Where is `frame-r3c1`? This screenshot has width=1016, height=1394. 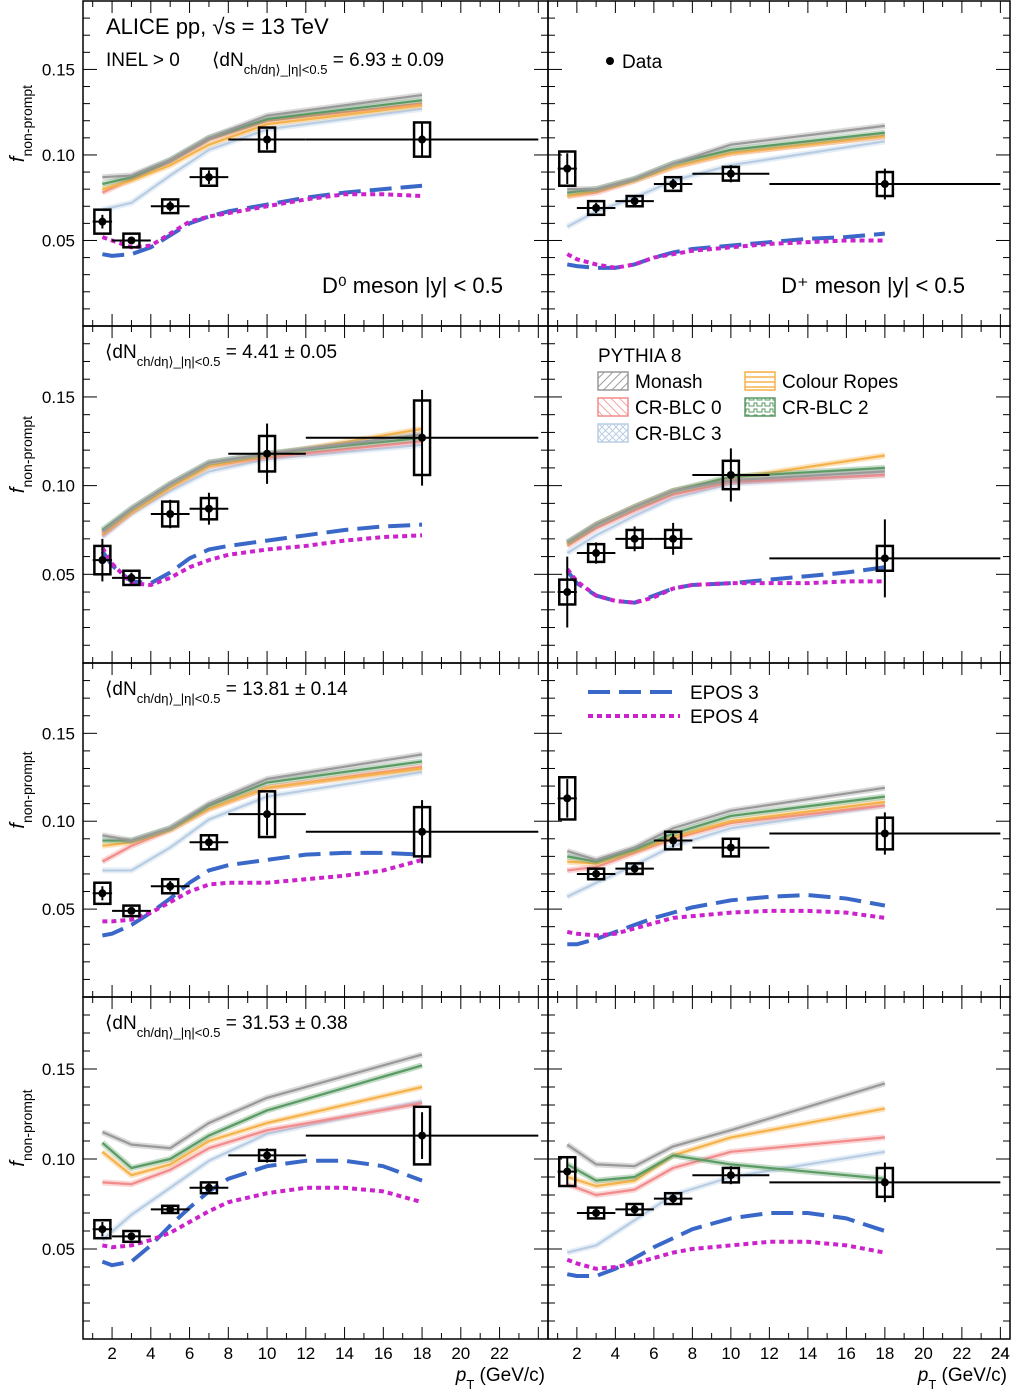 frame-r3c1 is located at coordinates (315, 830).